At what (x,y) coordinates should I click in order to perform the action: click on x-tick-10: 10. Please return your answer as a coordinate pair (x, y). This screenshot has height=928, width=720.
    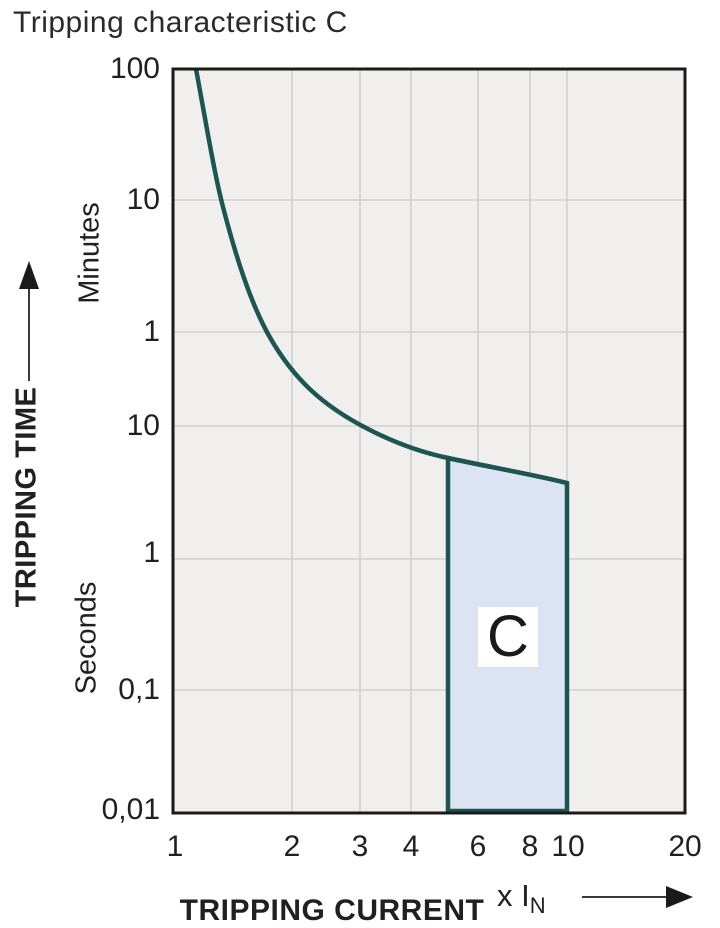
    Looking at the image, I should click on (568, 846).